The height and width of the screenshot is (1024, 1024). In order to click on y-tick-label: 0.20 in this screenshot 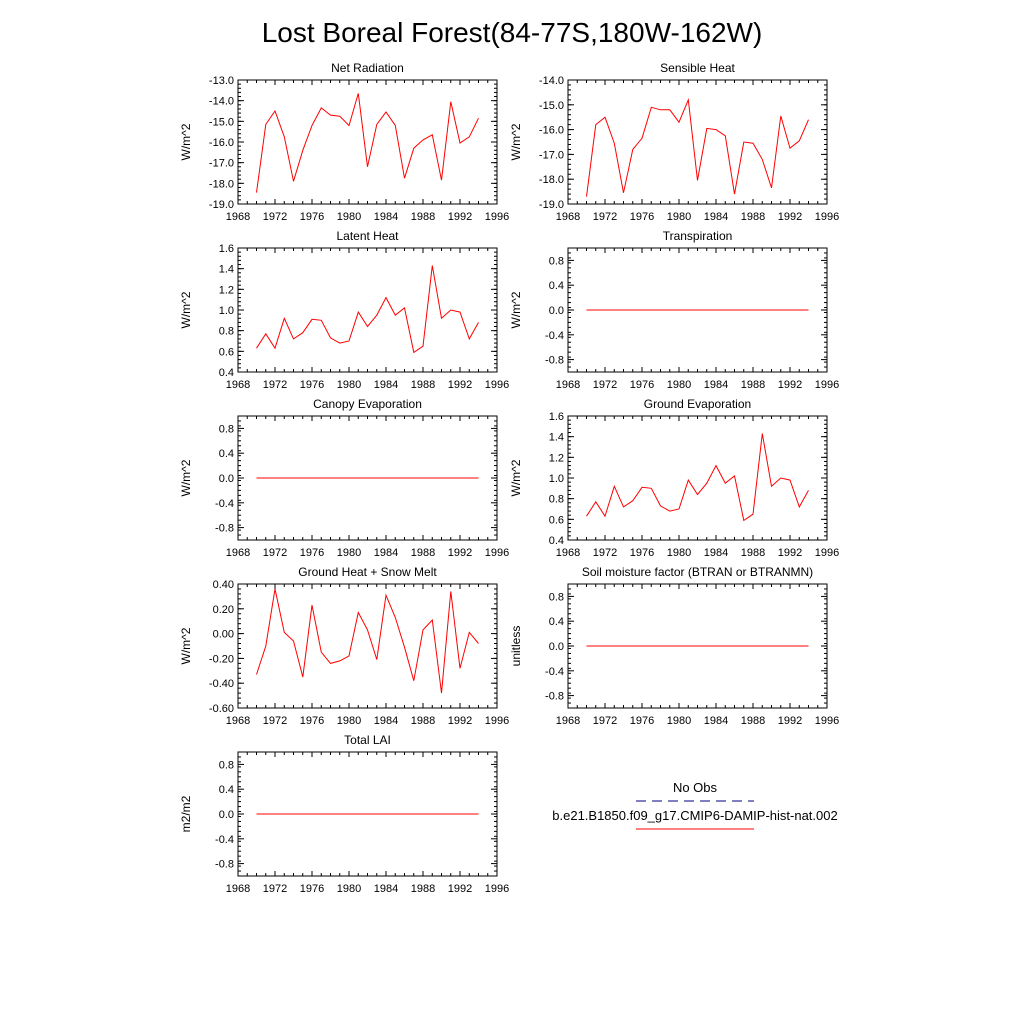, I will do `click(223, 610)`.